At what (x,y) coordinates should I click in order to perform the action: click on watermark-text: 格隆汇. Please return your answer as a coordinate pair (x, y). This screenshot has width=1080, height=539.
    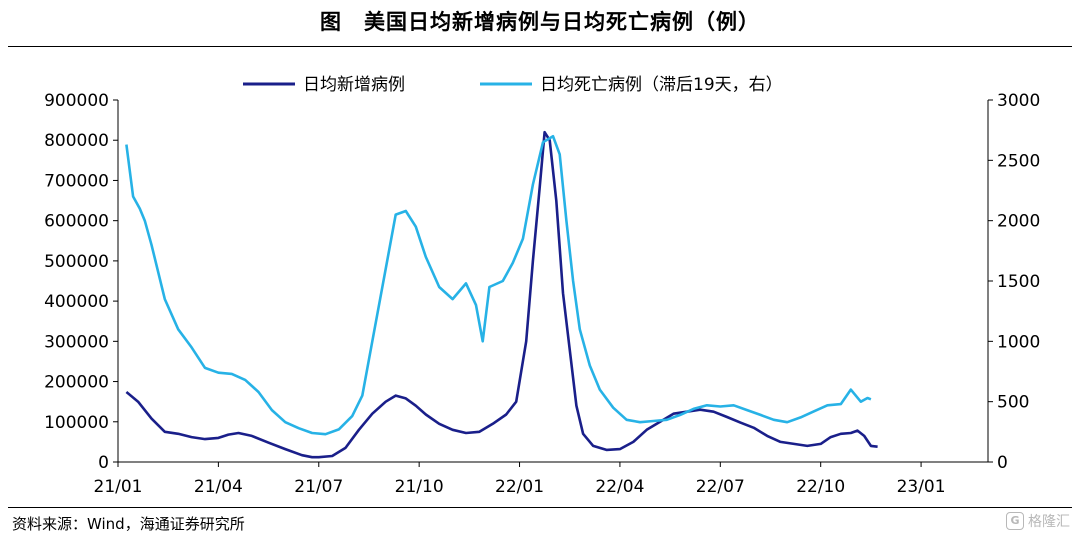
    Looking at the image, I should click on (1049, 522).